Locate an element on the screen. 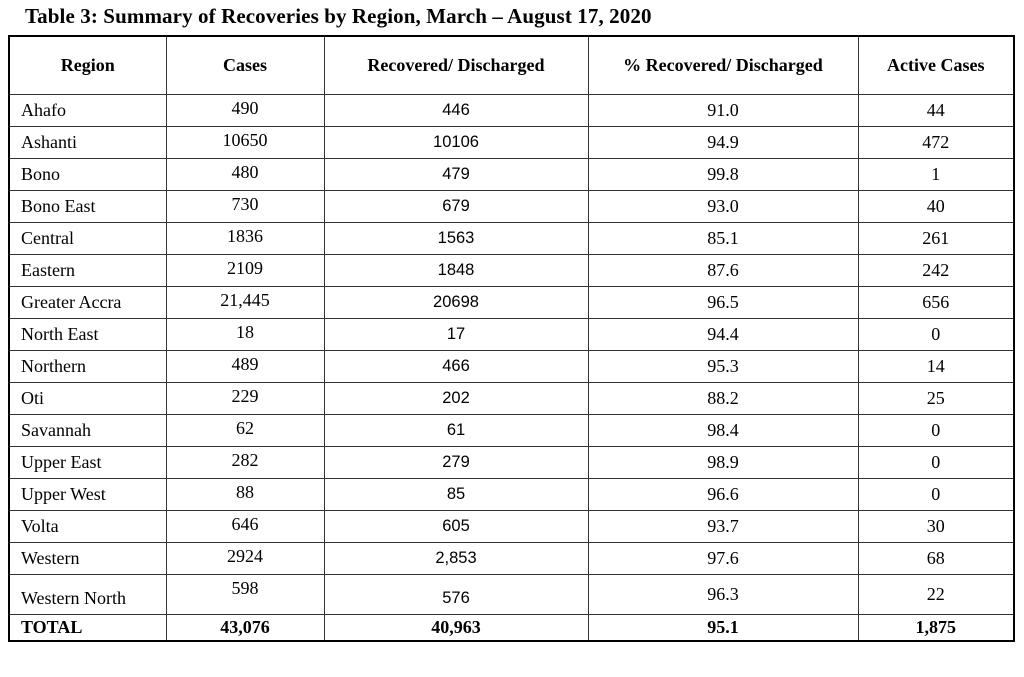 The width and height of the screenshot is (1024, 677). cell-pct: 95.3 is located at coordinates (723, 366).